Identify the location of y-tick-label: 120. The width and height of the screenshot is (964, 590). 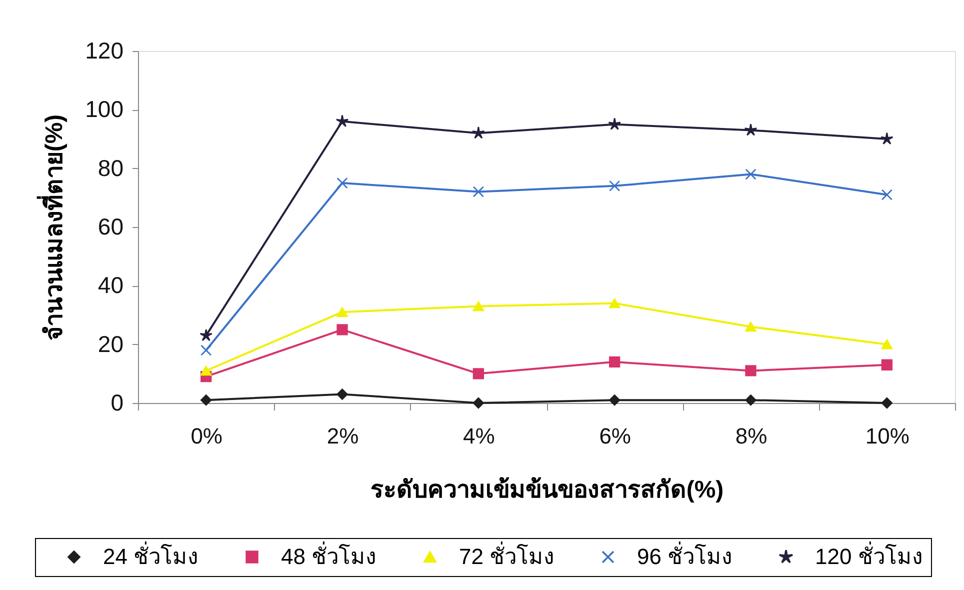
(104, 51).